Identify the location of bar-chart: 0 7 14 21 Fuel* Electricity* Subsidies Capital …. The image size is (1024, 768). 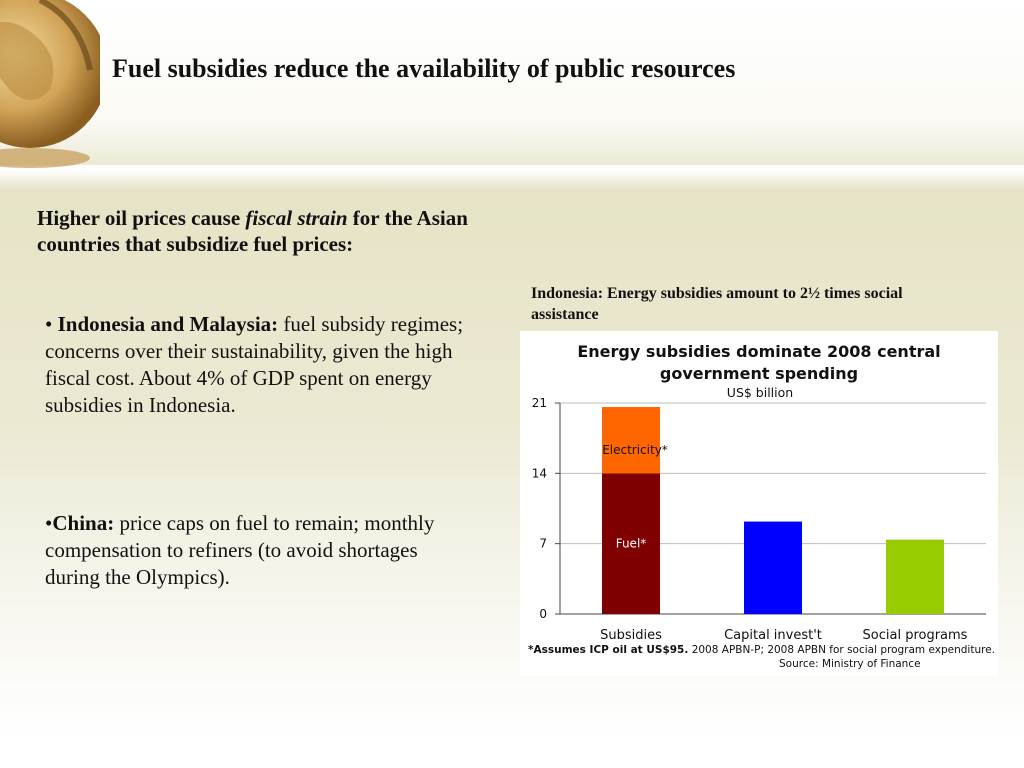
(759, 519).